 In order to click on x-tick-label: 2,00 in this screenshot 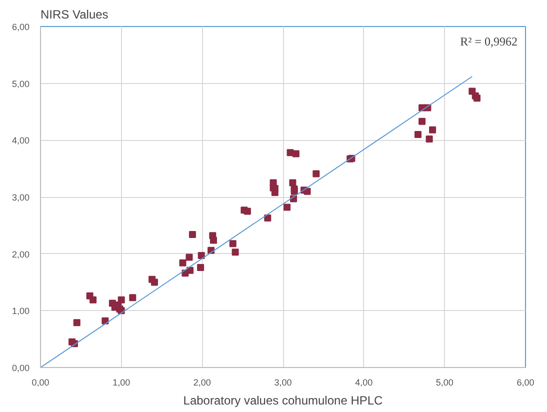, I will do `click(202, 383)`.